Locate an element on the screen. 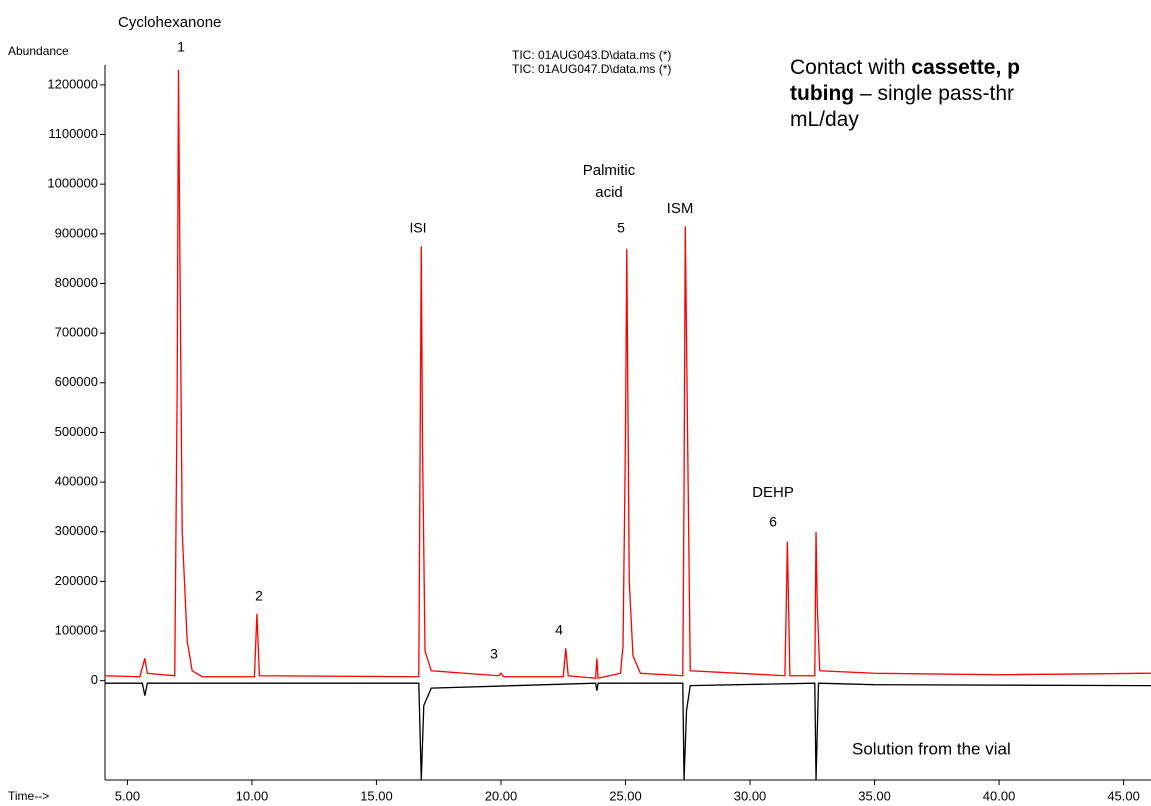 This screenshot has height=806, width=1151. annotation: ISM is located at coordinates (680, 208).